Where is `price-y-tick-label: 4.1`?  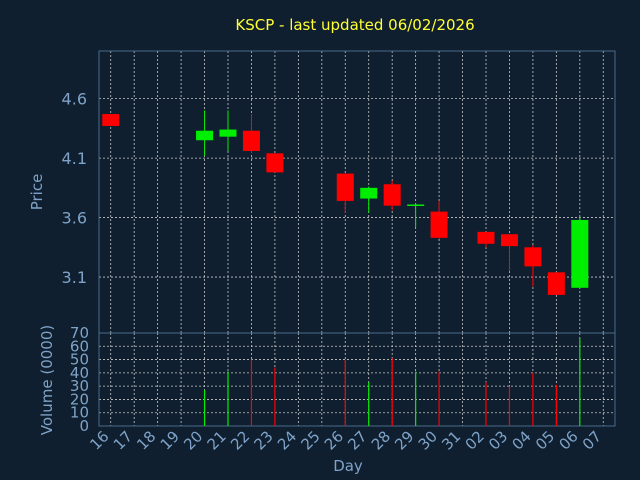
price-y-tick-label: 4.1 is located at coordinates (74, 158).